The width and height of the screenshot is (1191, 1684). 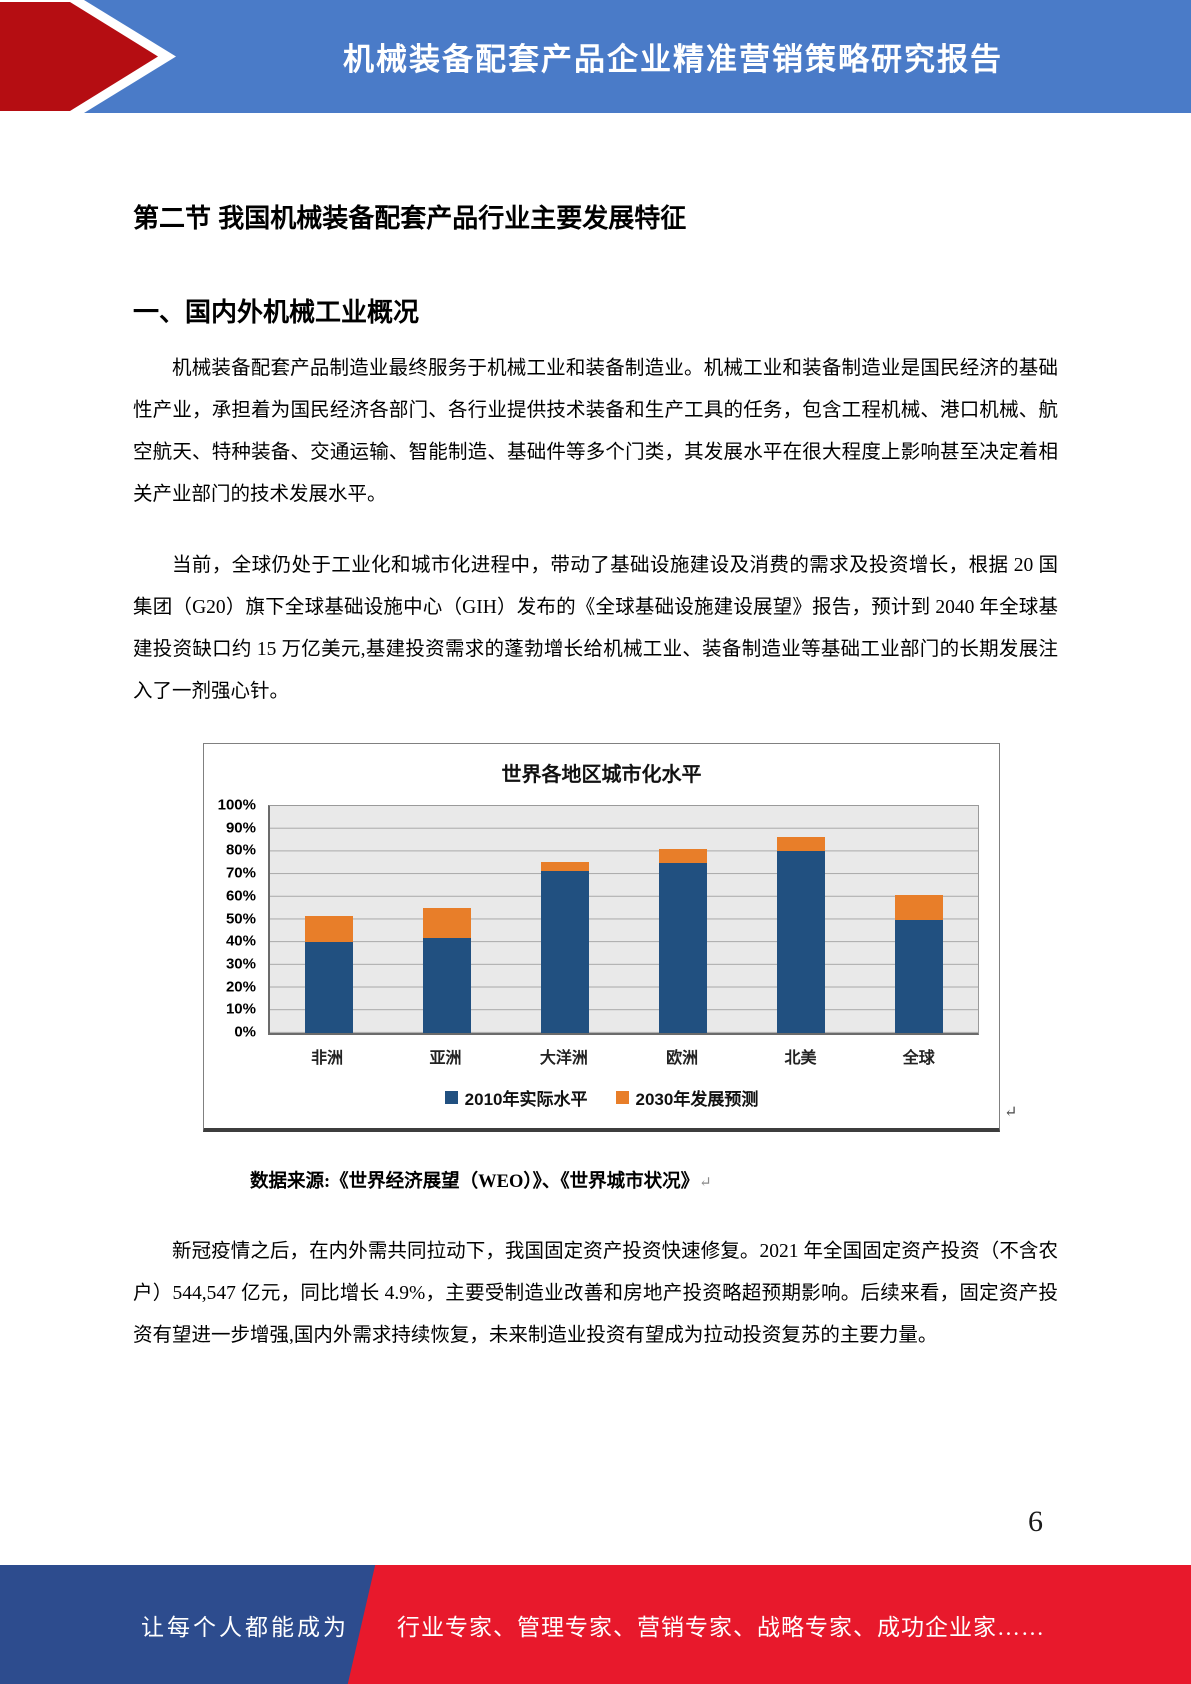 I want to click on y-tick-label: 60%, so click(x=240, y=896).